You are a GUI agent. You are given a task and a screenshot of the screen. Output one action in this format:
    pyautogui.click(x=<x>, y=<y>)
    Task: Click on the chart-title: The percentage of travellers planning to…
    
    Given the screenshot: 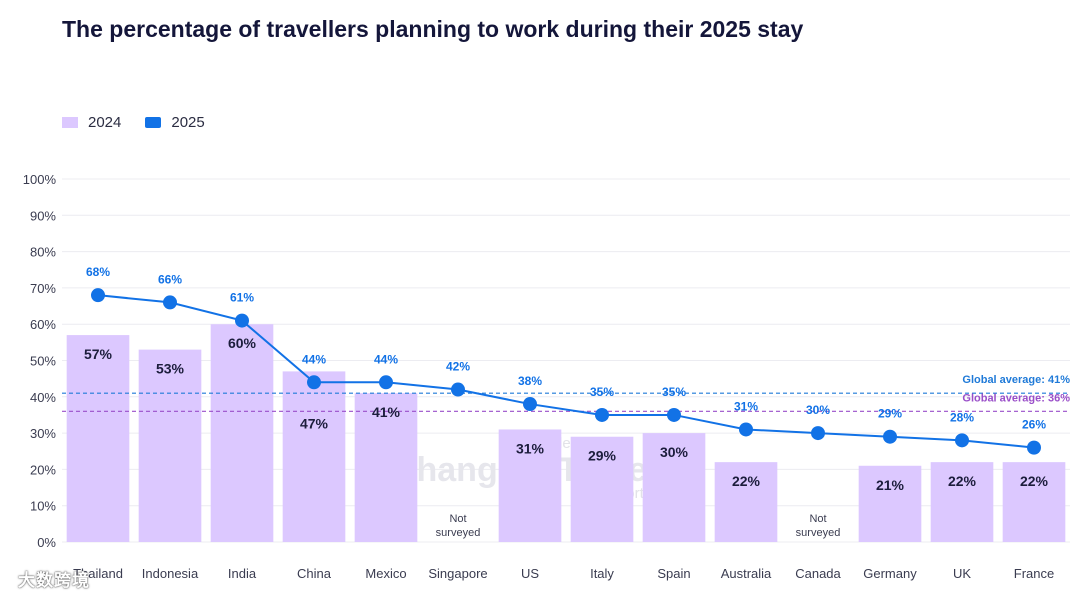 What is the action you would take?
    pyautogui.click(x=433, y=29)
    